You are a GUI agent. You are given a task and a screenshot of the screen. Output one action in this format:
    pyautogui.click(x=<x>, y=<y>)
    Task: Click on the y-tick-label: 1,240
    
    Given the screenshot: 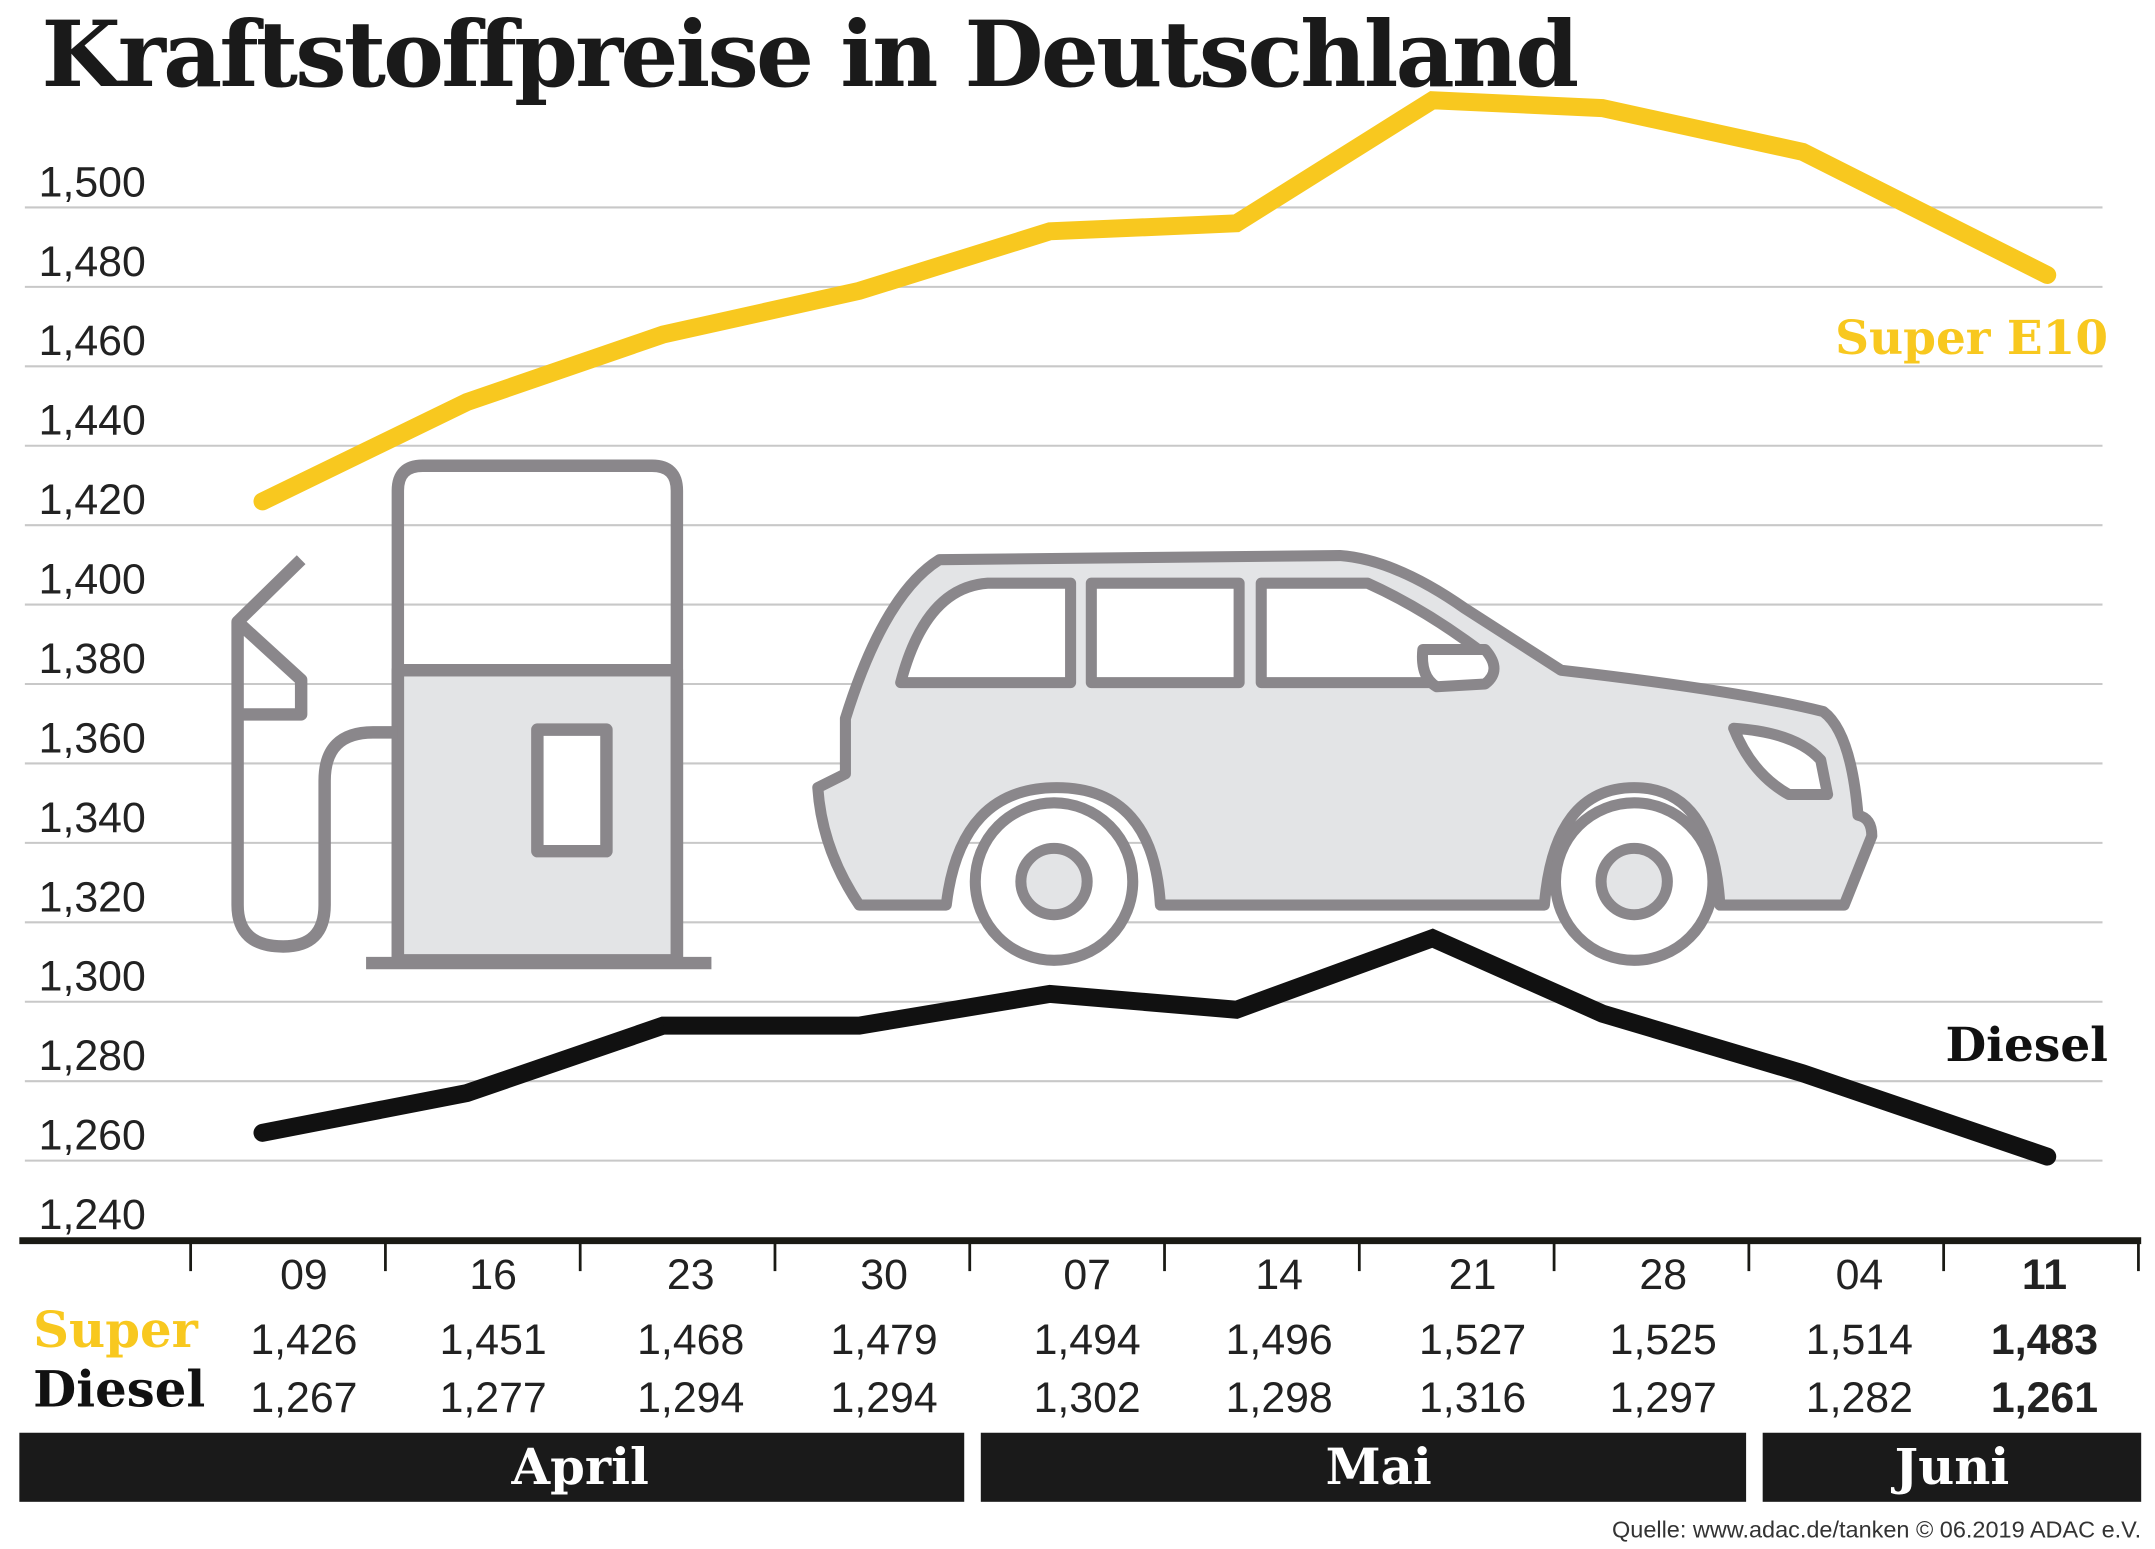 What is the action you would take?
    pyautogui.click(x=92, y=1215)
    